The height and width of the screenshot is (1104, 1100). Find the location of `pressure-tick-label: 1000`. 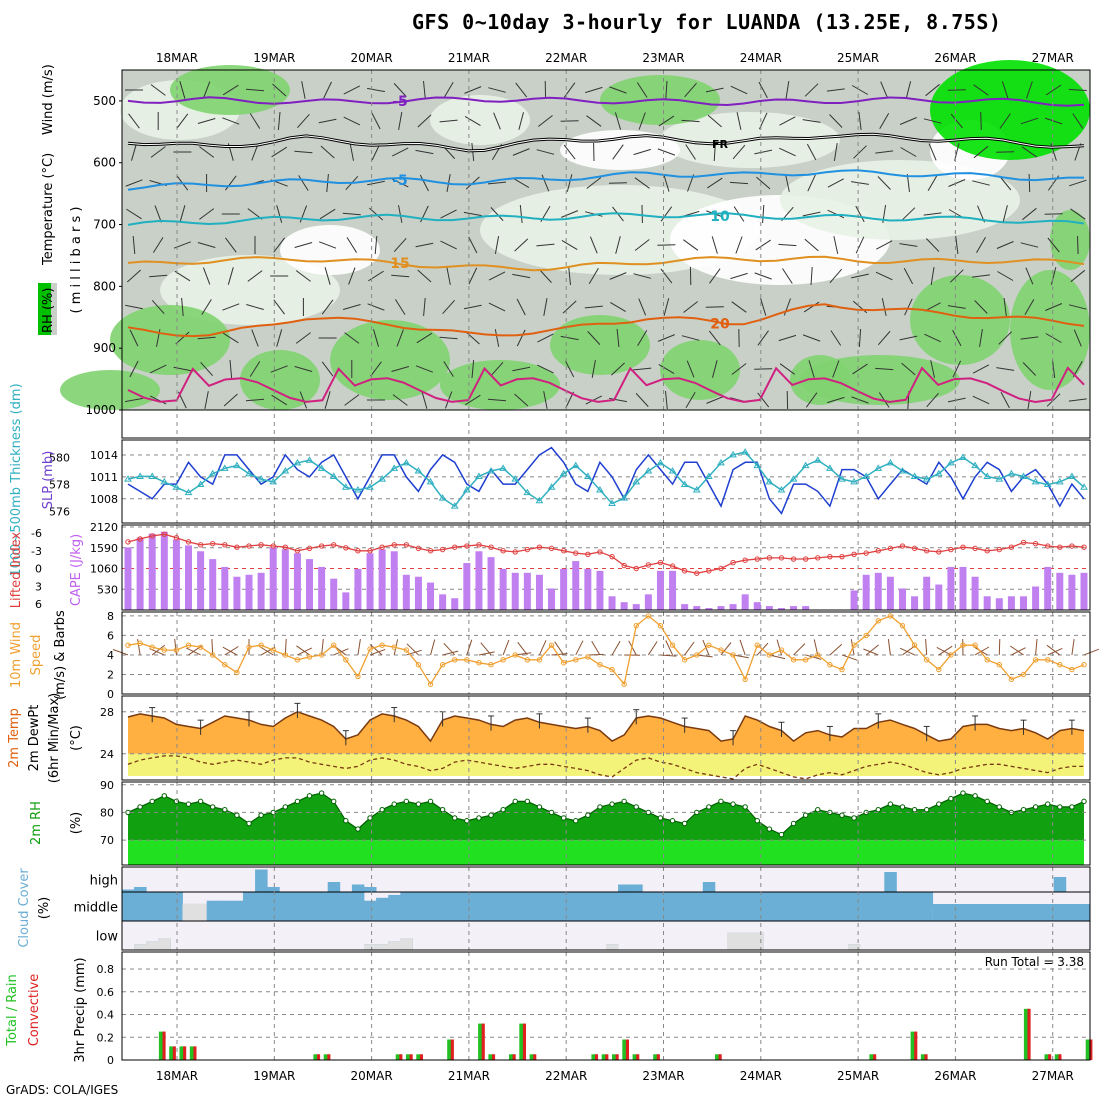

pressure-tick-label: 1000 is located at coordinates (100, 410).